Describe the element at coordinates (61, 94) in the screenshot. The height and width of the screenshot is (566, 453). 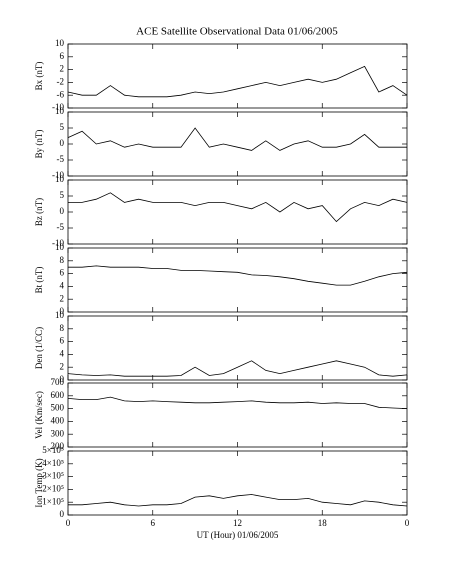
I see `y-tick-label: -6` at that location.